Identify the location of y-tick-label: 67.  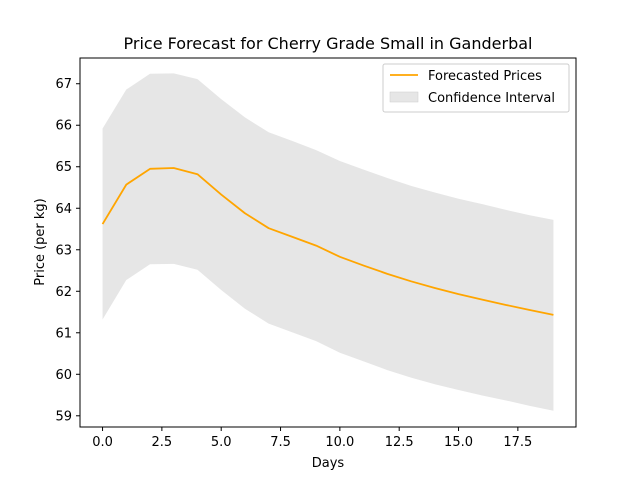
(63, 84).